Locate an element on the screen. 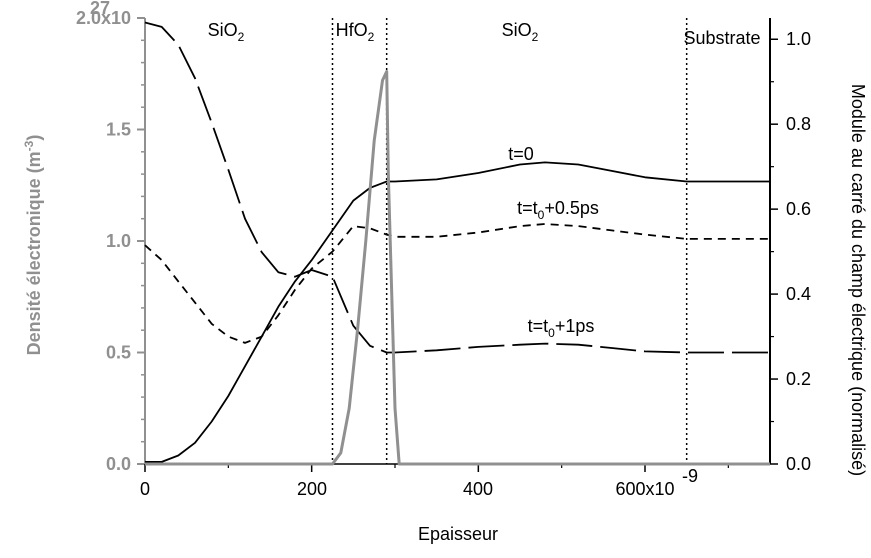 The image size is (871, 558). left-axis-label: Densité électronique (m-3) is located at coordinates (33, 245).